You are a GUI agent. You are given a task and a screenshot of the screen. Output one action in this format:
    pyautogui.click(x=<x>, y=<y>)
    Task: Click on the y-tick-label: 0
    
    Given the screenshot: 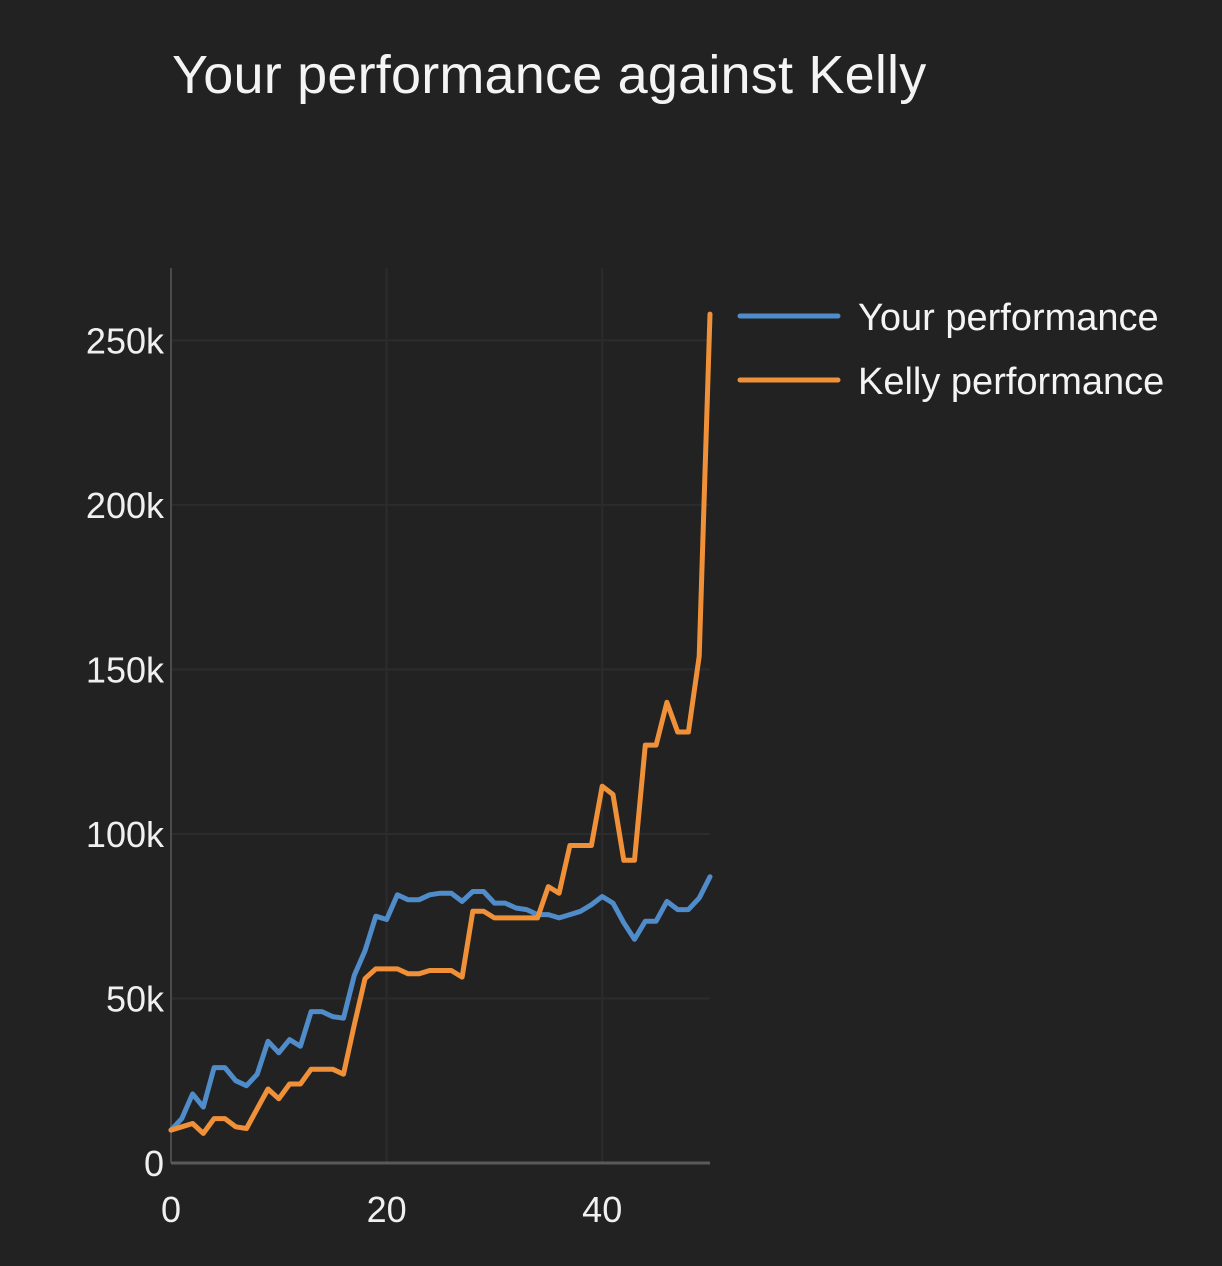 What is the action you would take?
    pyautogui.click(x=154, y=1163)
    